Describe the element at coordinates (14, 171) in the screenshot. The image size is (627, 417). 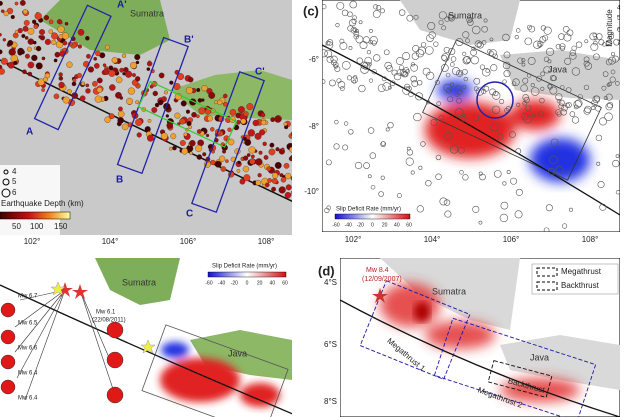
I see `legend-label: 4` at that location.